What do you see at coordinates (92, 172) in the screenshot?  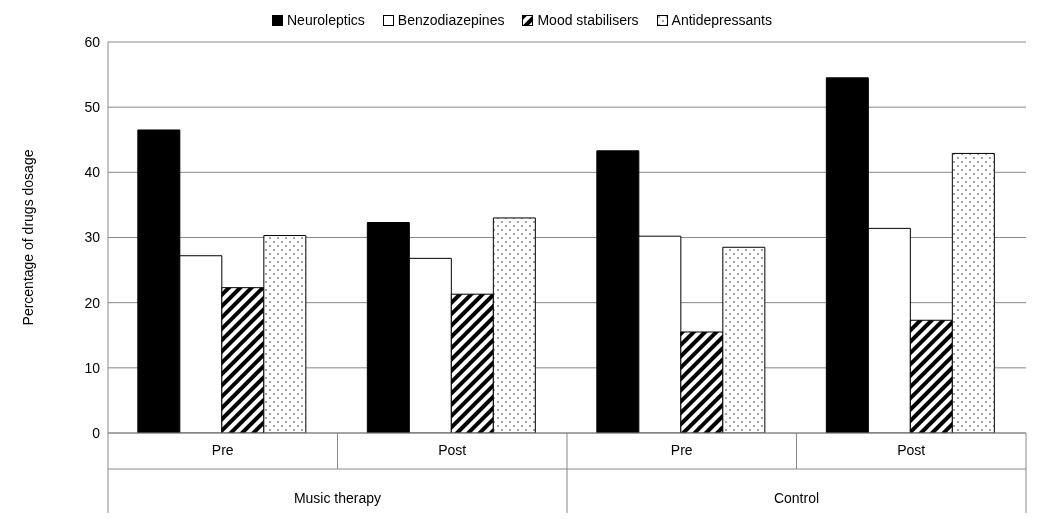 I see `y-tick-label: 40` at bounding box center [92, 172].